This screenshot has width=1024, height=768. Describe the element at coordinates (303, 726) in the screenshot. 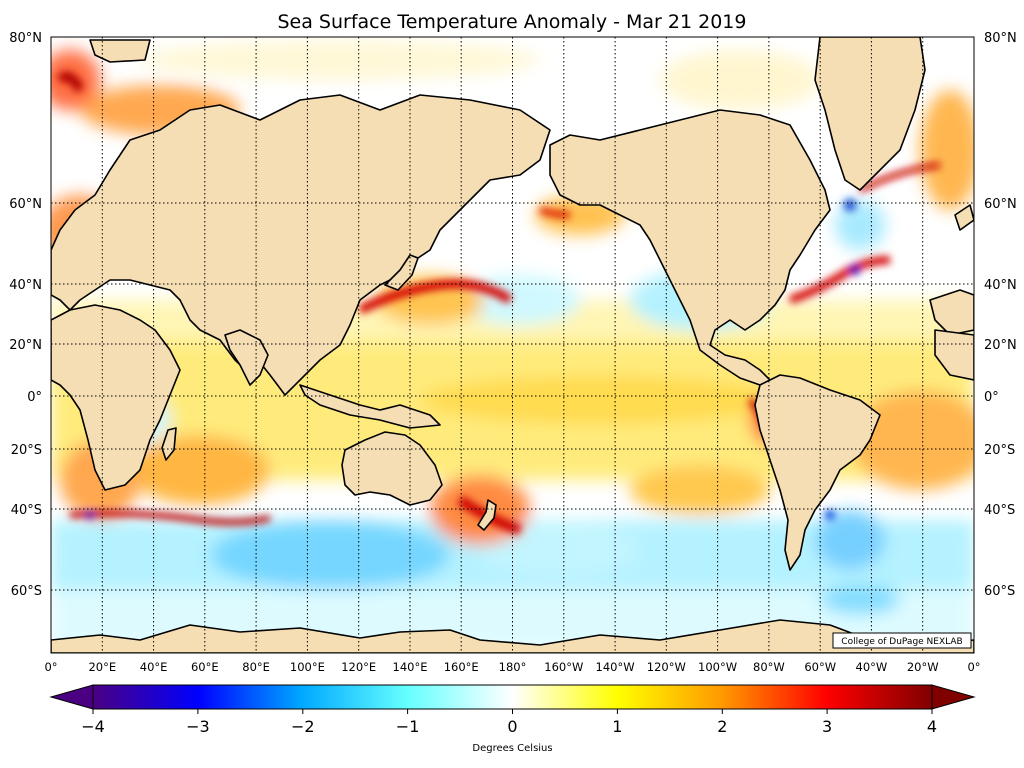

I see `colorbar-tick-label: −2` at that location.